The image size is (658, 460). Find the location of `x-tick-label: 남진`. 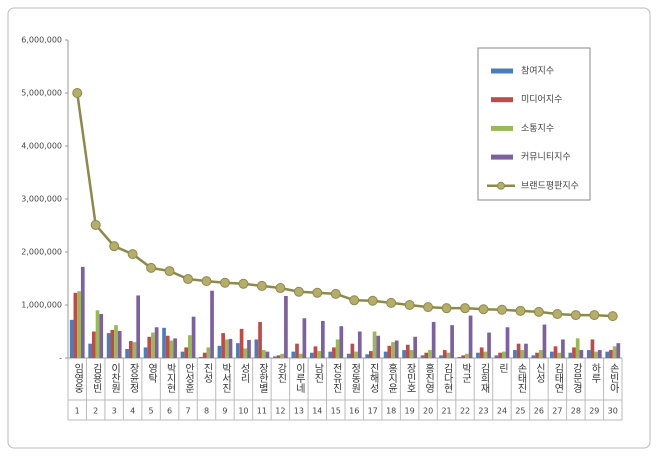

x-tick-label: 남진 is located at coordinates (318, 373).